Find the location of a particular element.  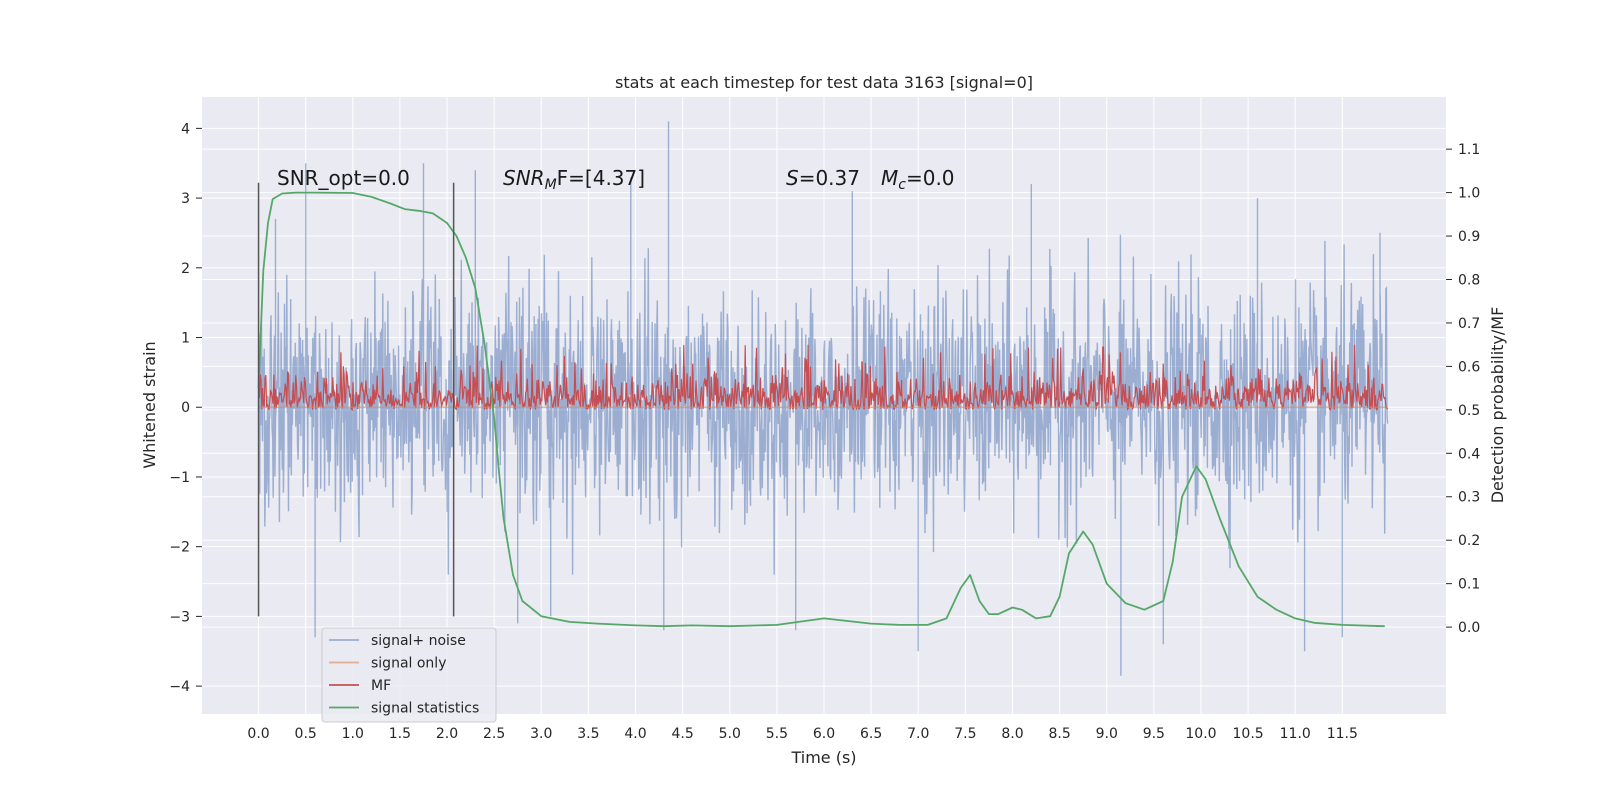

x-tick-label: 7.5 is located at coordinates (965, 734).